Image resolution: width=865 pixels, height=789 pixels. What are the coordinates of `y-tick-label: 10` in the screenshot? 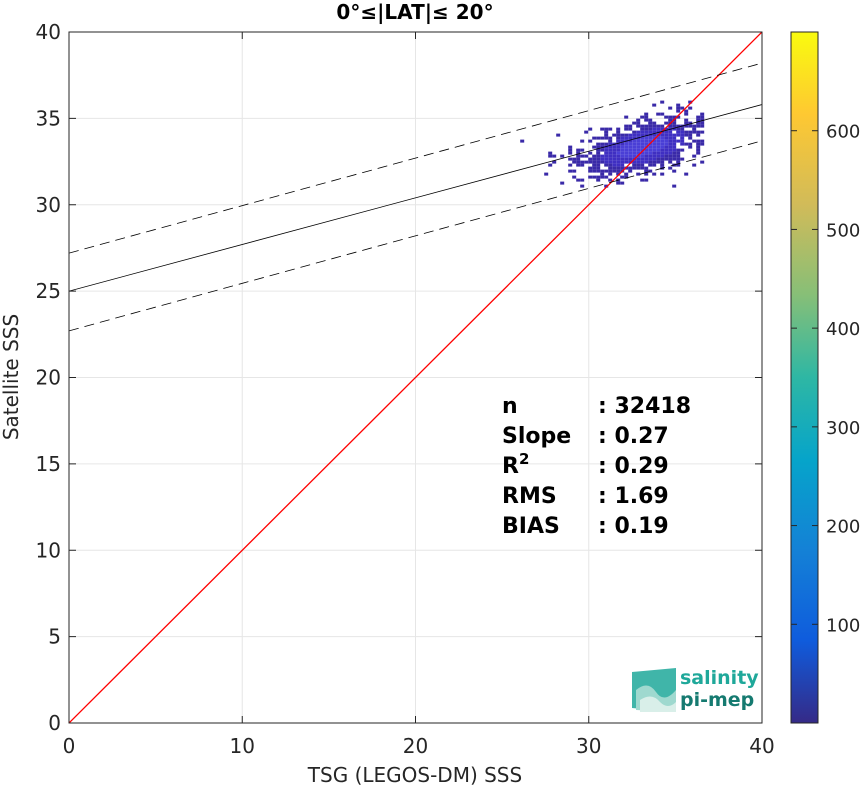 It's located at (48, 550).